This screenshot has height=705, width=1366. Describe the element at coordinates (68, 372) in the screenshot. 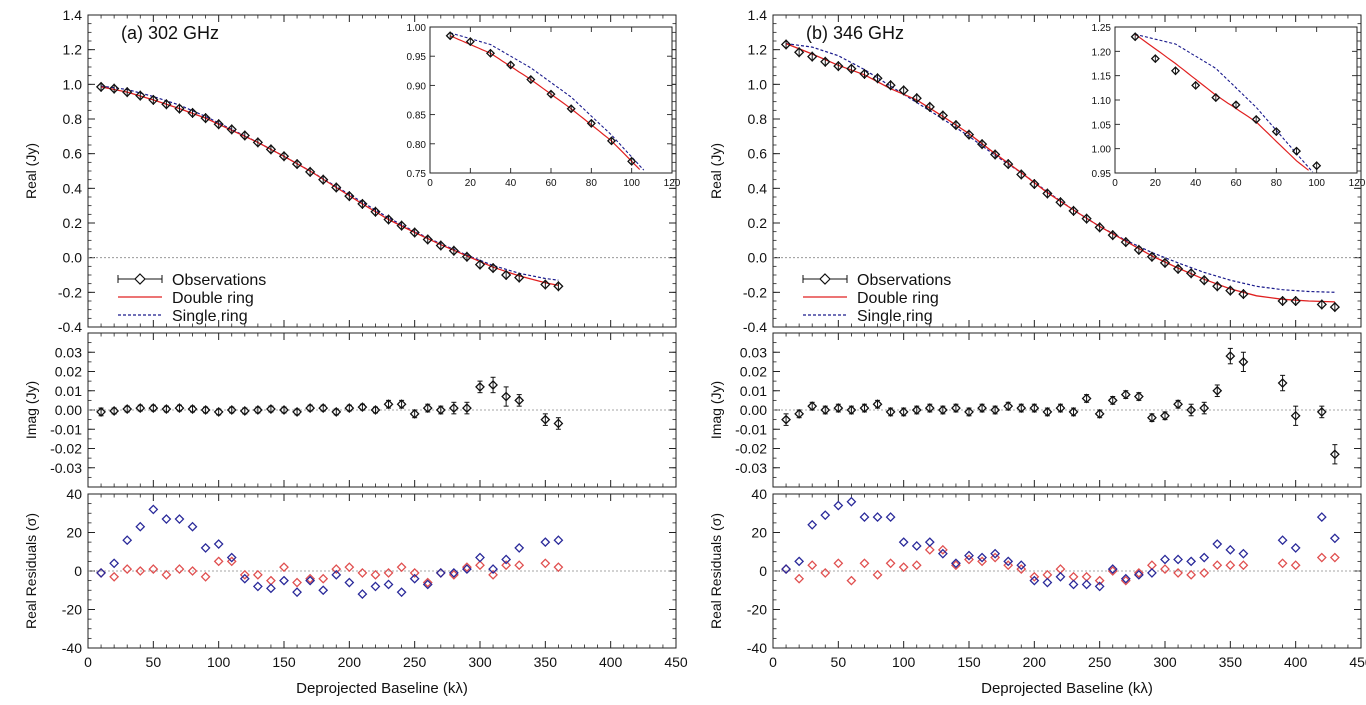

I see `y-tick-label: 0.02` at that location.